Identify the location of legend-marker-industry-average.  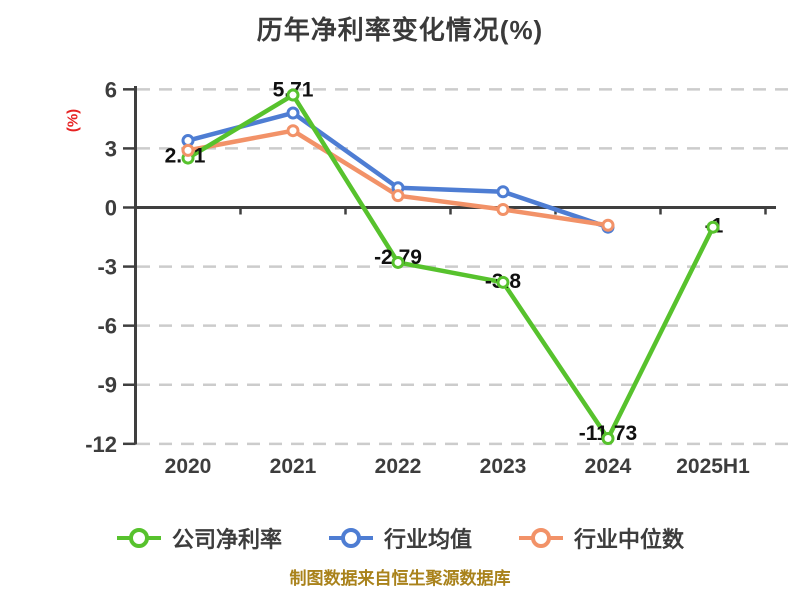
(350, 538).